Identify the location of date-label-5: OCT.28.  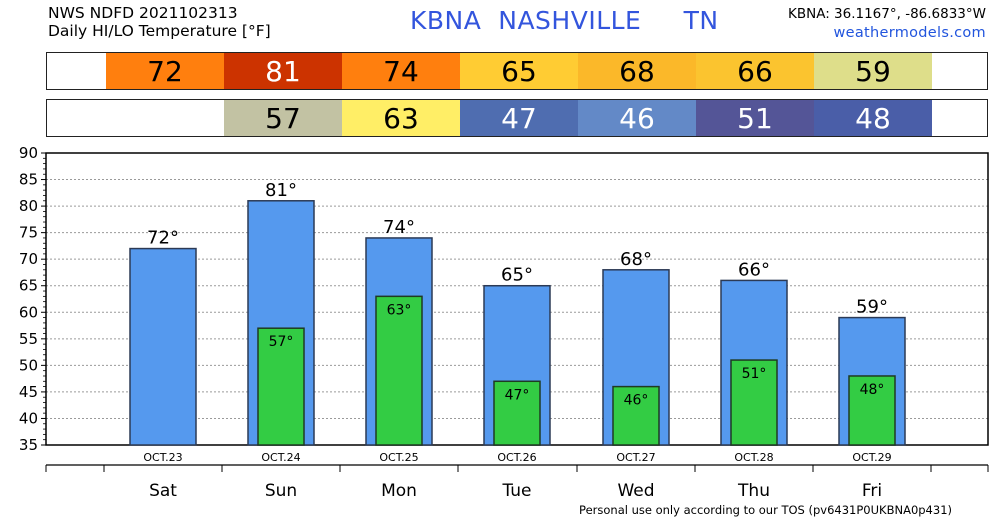
(753, 457).